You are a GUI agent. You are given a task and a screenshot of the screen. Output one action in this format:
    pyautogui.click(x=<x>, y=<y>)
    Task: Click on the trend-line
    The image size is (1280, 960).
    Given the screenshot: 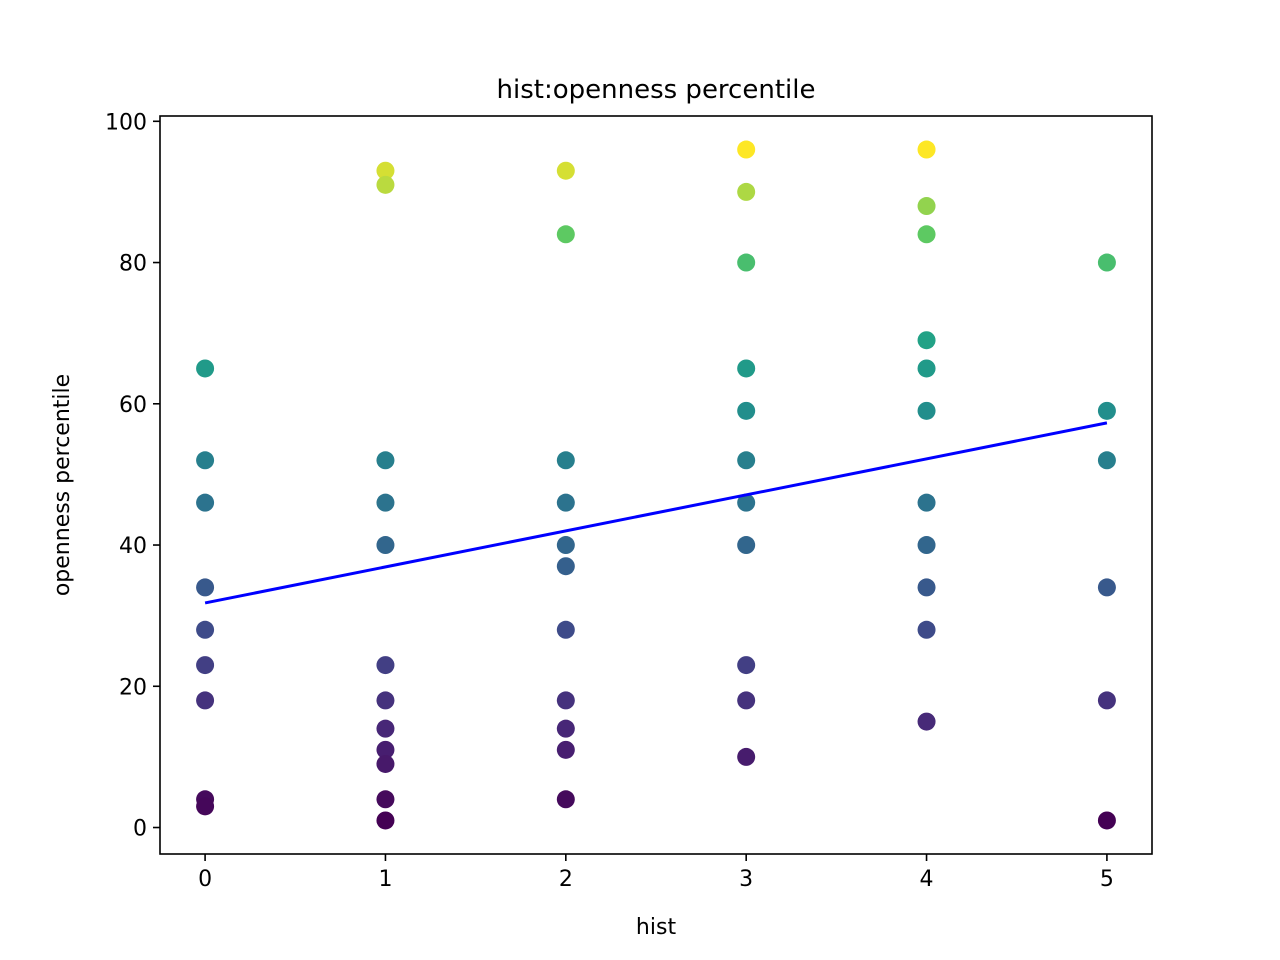 What is the action you would take?
    pyautogui.click(x=656, y=513)
    